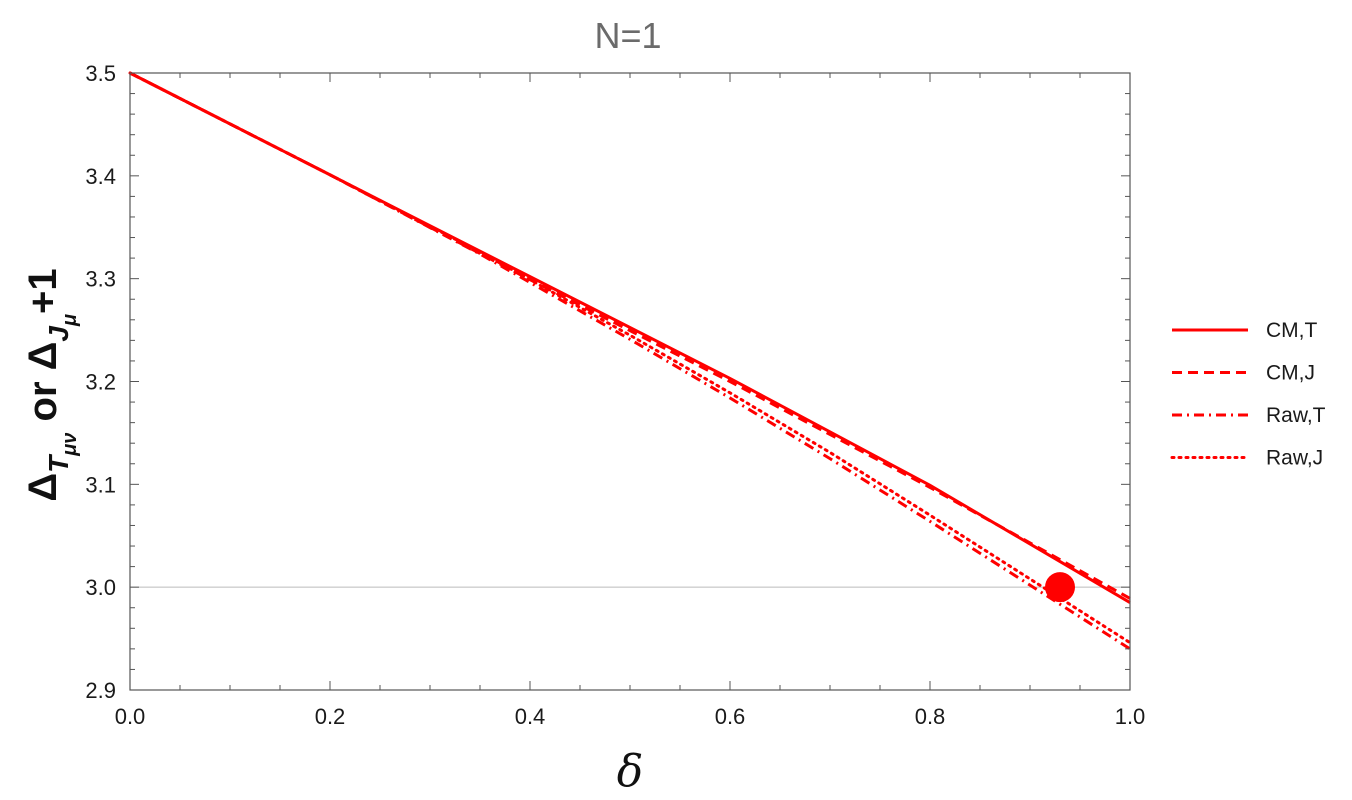 Image resolution: width=1352 pixels, height=800 pixels. What do you see at coordinates (1294, 458) in the screenshot?
I see `legend-label-4: Raw,J` at bounding box center [1294, 458].